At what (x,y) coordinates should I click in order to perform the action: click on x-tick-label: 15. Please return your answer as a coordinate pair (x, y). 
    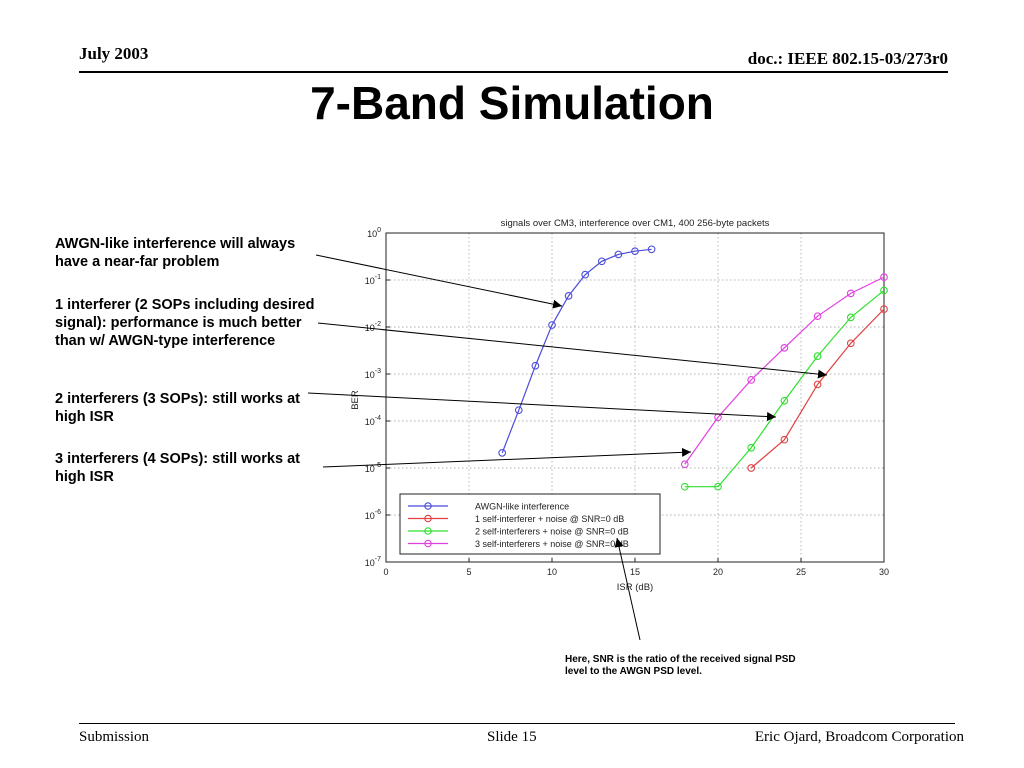
    Looking at the image, I should click on (635, 572).